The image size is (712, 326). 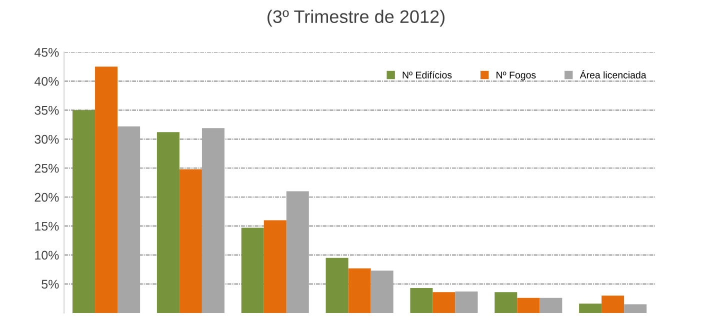 I want to click on legend-label: Nº Edifícios, so click(x=427, y=74).